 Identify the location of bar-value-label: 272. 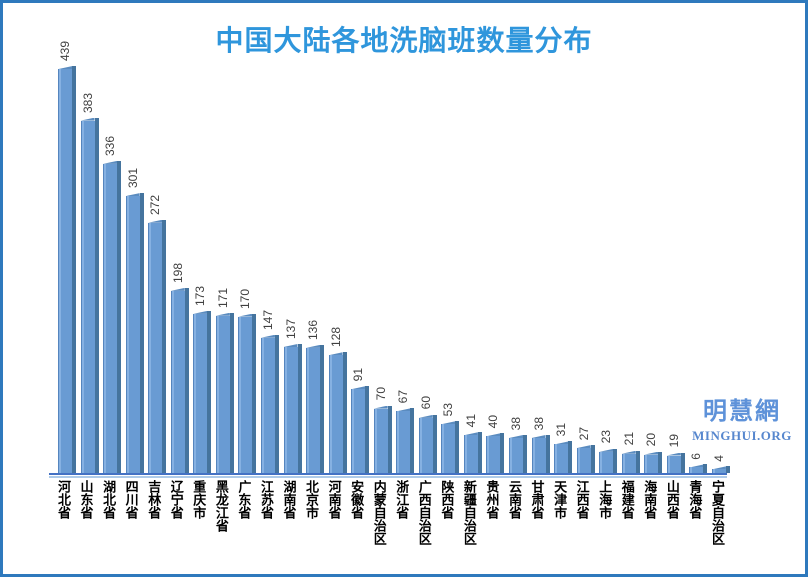
(155, 204).